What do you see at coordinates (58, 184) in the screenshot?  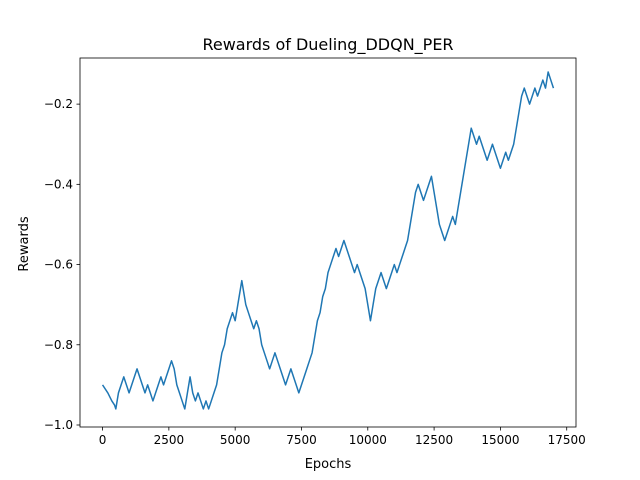 I see `y-tick-label: −0.4` at bounding box center [58, 184].